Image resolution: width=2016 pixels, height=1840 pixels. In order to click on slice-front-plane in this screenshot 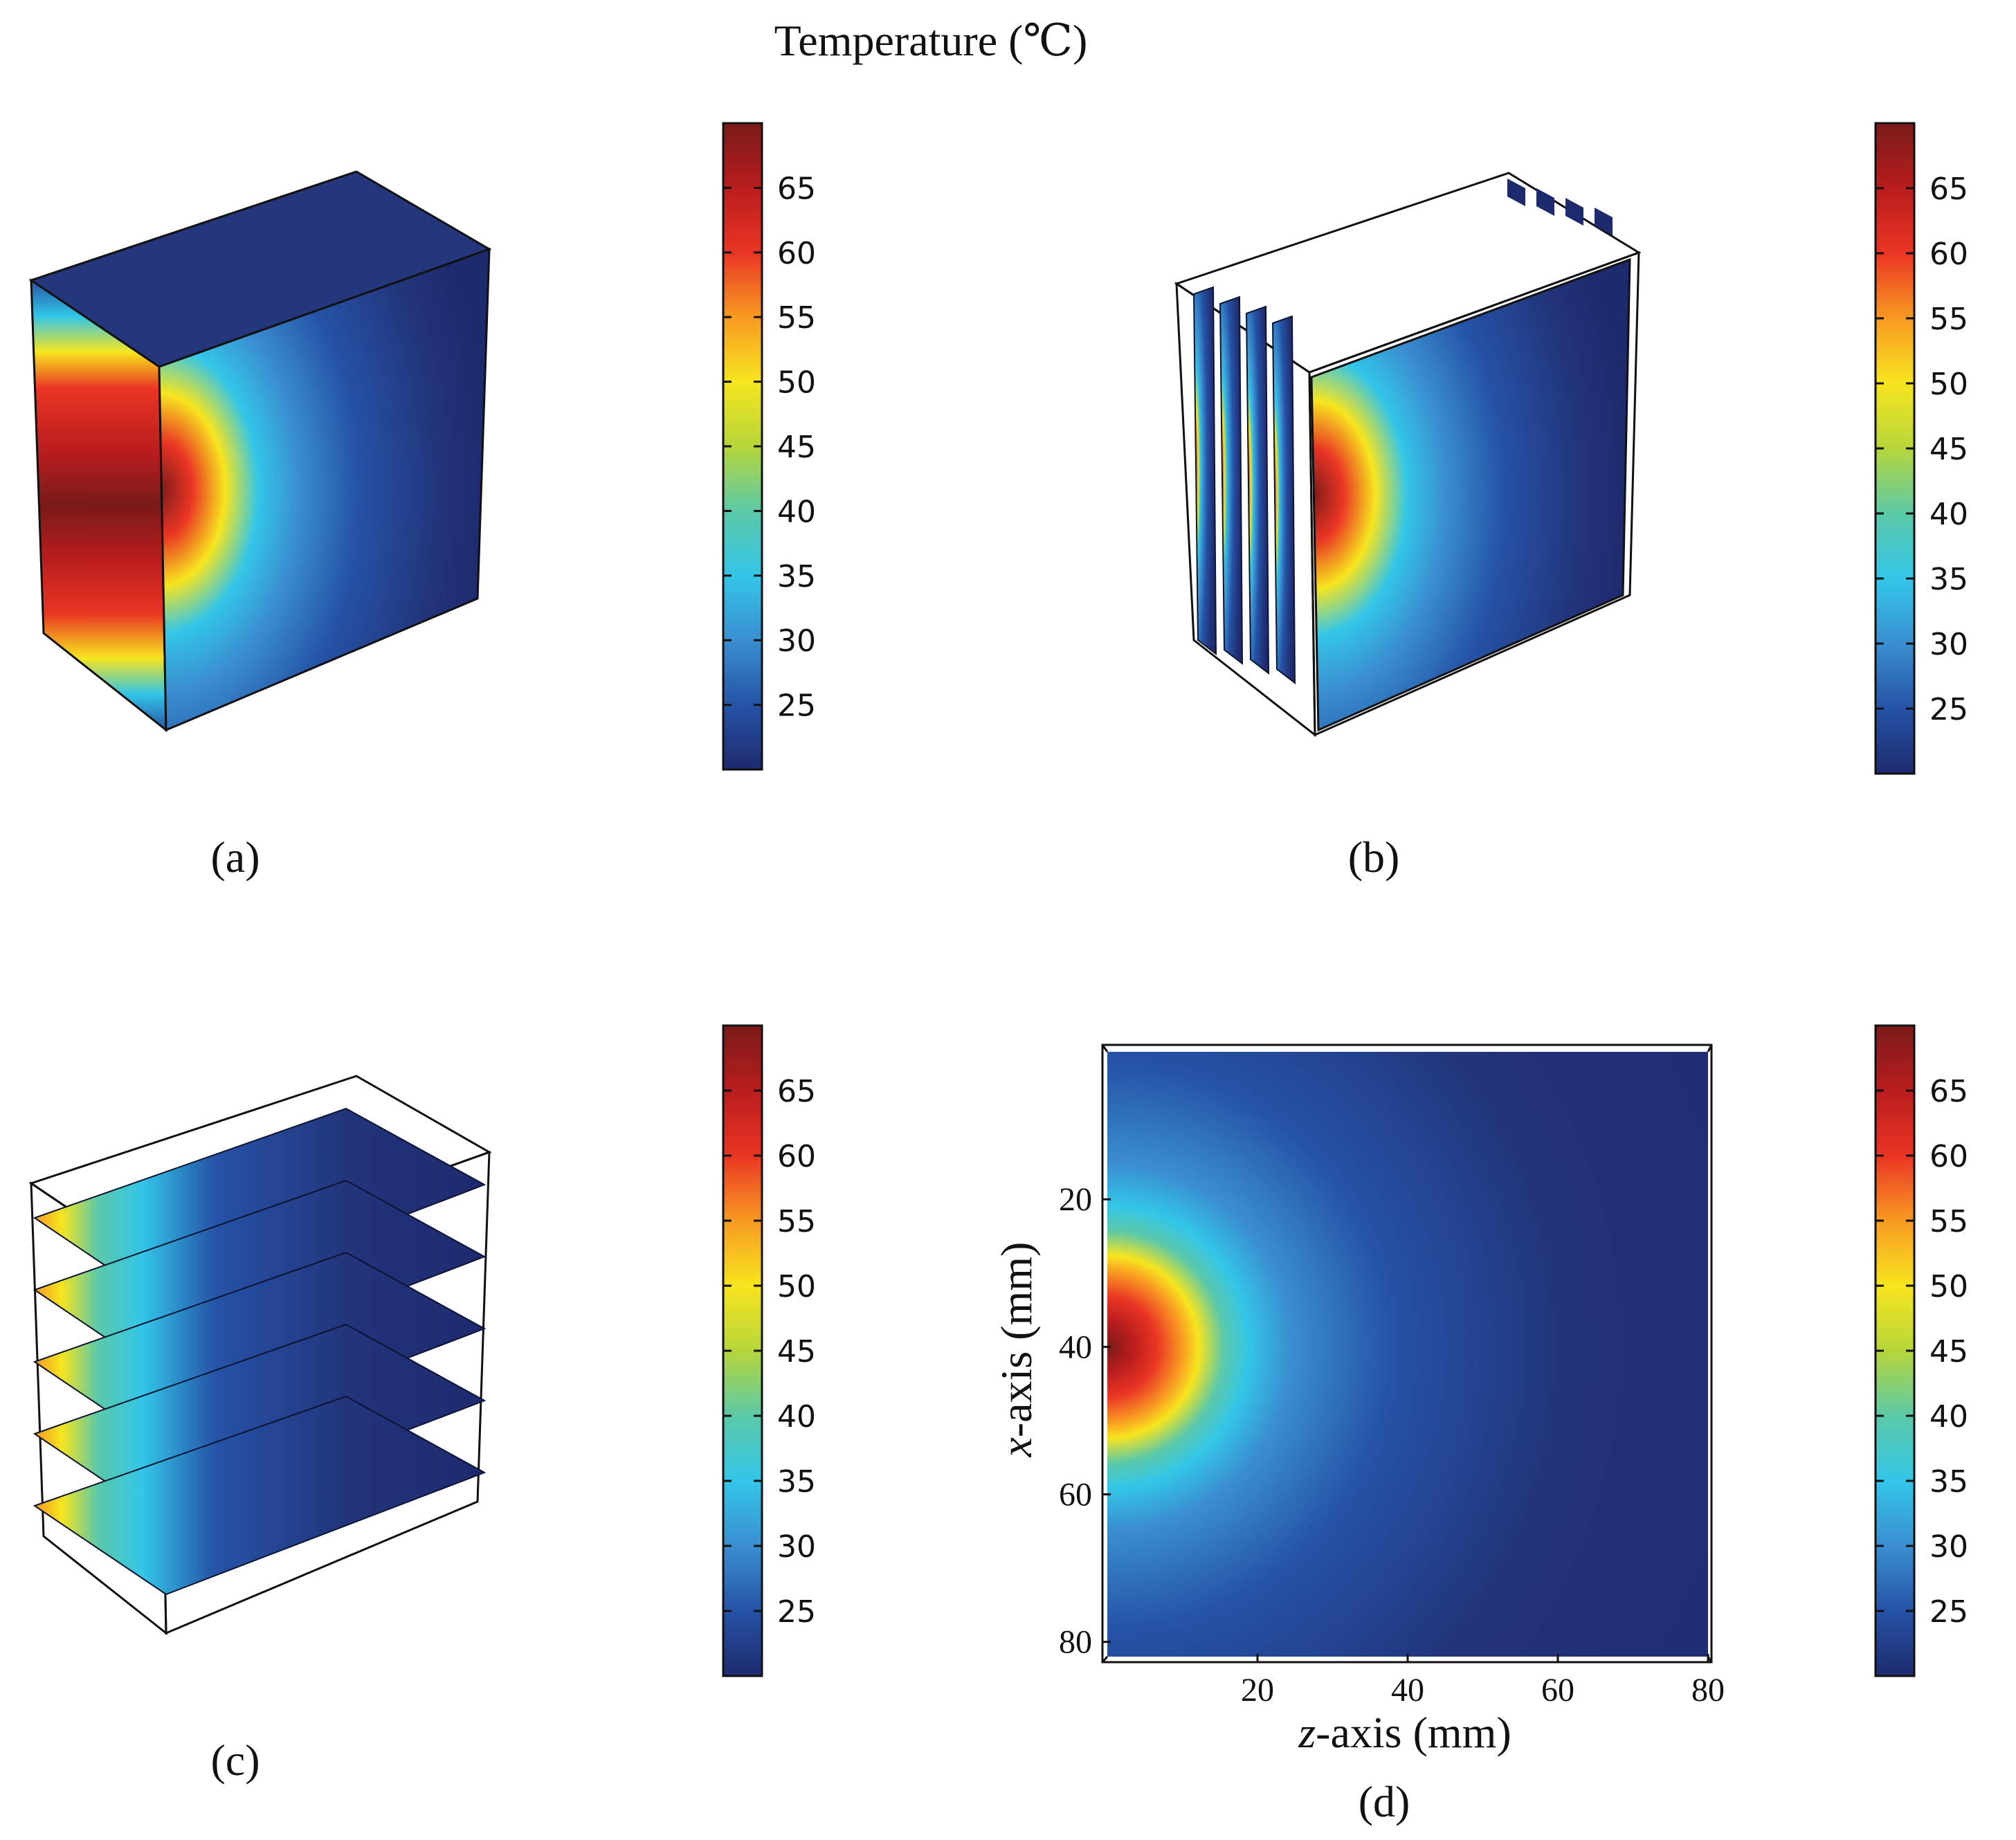, I will do `click(1470, 495)`.